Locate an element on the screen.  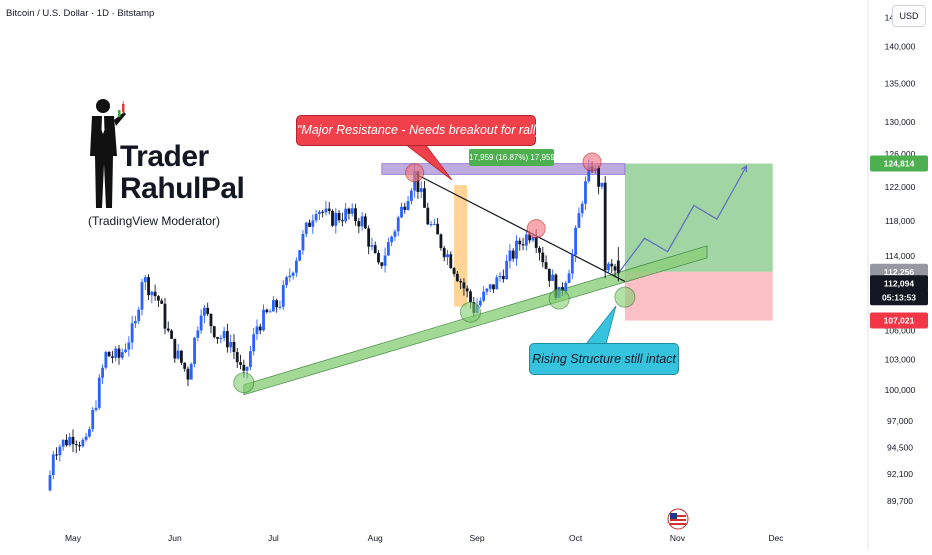
businessman-silhouette-icon is located at coordinates (108, 153).